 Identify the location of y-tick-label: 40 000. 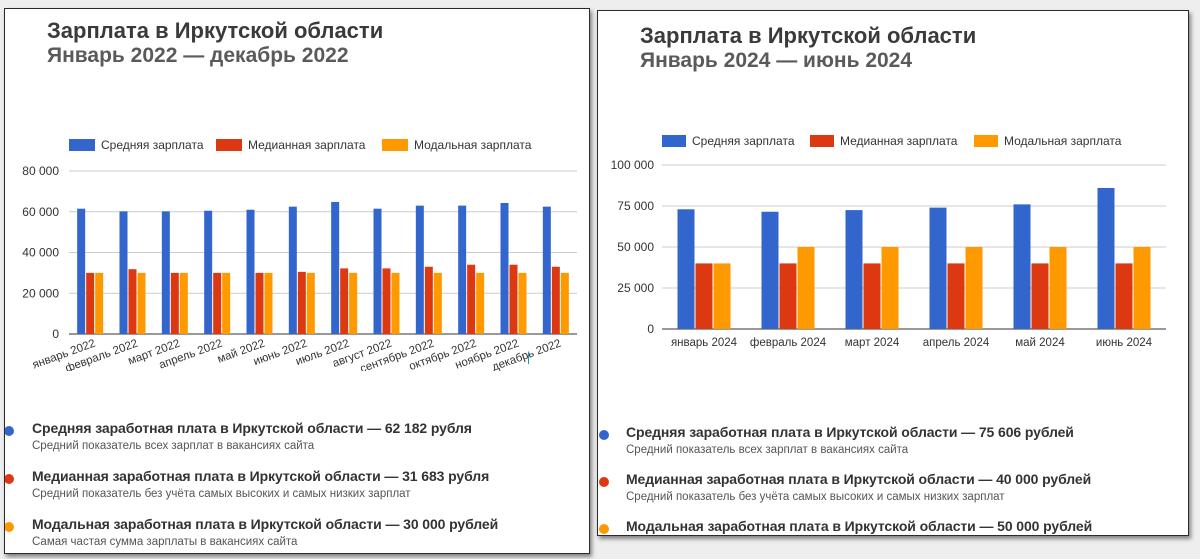
(40, 253).